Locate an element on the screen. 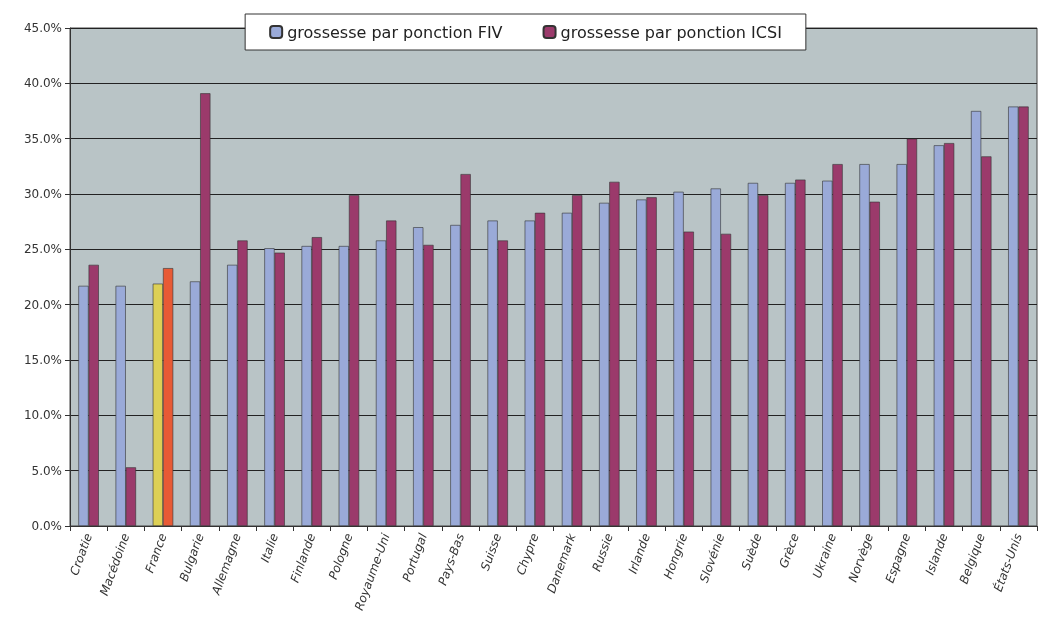 The width and height of the screenshot is (1051, 626). y-tick-label: 10.0% is located at coordinates (42, 415).